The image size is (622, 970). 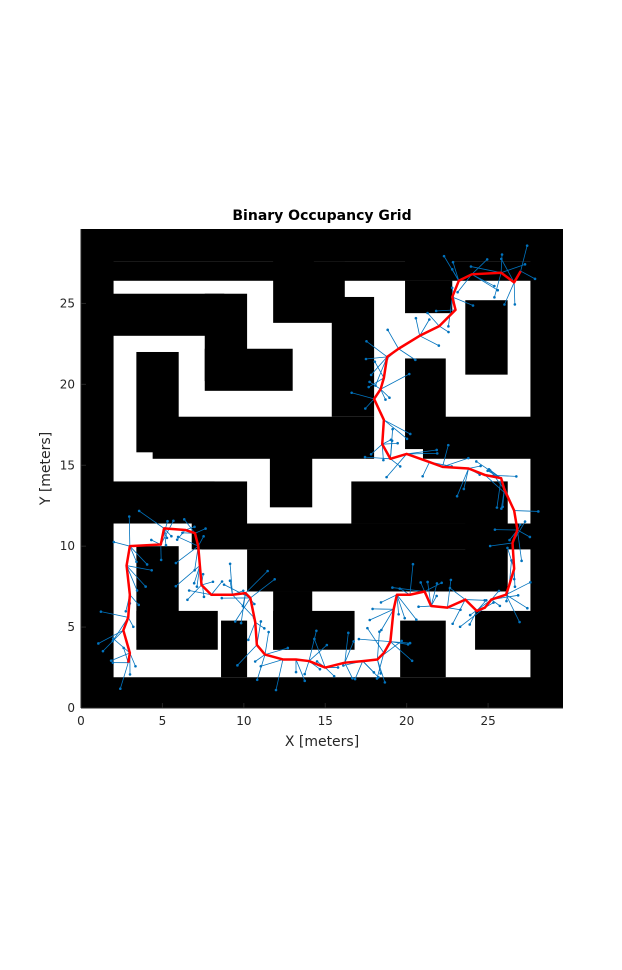 What do you see at coordinates (71, 627) in the screenshot?
I see `y-tick-label: 5` at bounding box center [71, 627].